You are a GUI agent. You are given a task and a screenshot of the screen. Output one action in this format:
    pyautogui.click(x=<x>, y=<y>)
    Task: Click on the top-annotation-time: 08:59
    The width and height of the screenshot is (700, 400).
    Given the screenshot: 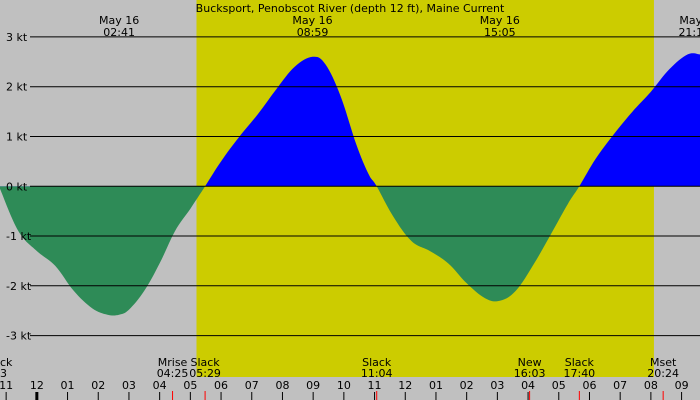 What is the action you would take?
    pyautogui.click(x=313, y=32)
    